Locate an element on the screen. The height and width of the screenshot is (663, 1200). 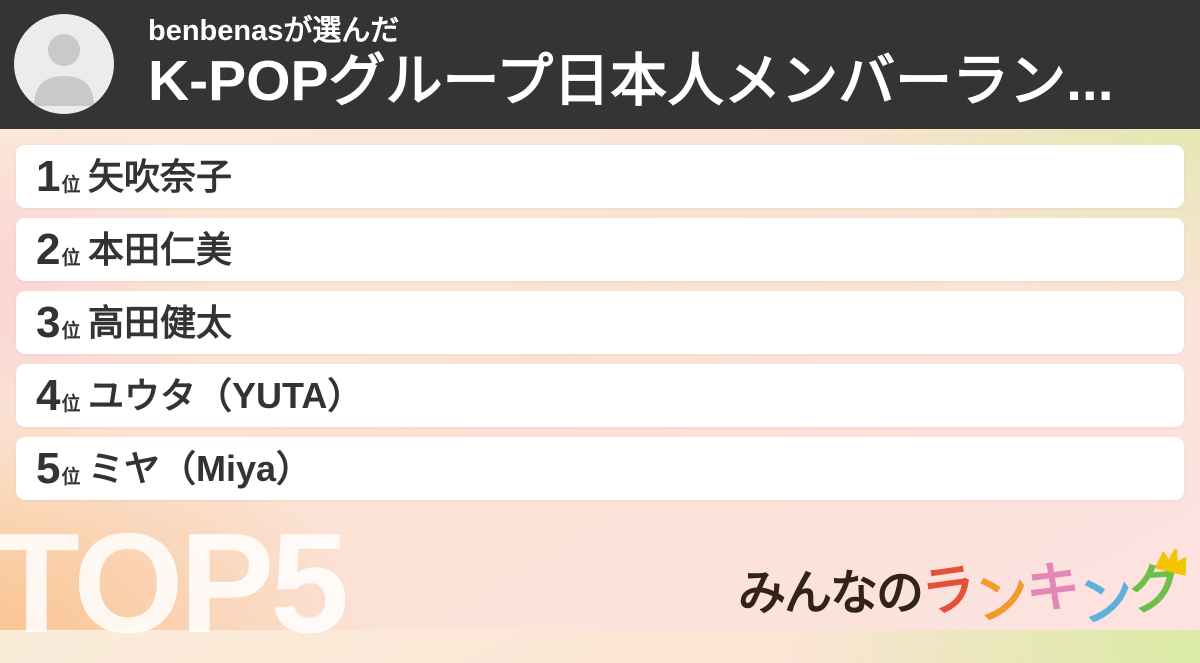
rank-name: ミヤ（Miya） is located at coordinates (200, 468).